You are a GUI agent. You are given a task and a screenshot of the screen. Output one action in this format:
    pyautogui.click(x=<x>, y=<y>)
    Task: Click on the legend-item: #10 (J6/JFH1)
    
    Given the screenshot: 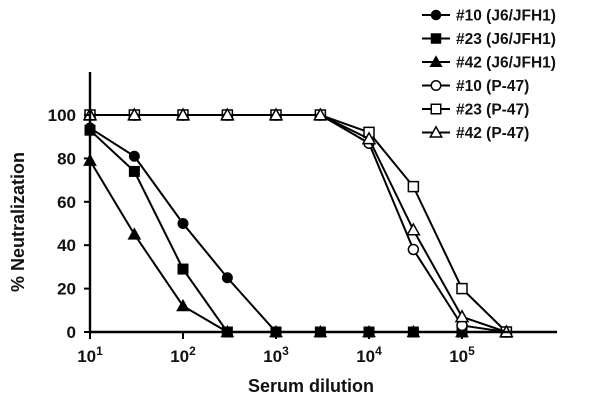 What is the action you would take?
    pyautogui.click(x=489, y=16)
    